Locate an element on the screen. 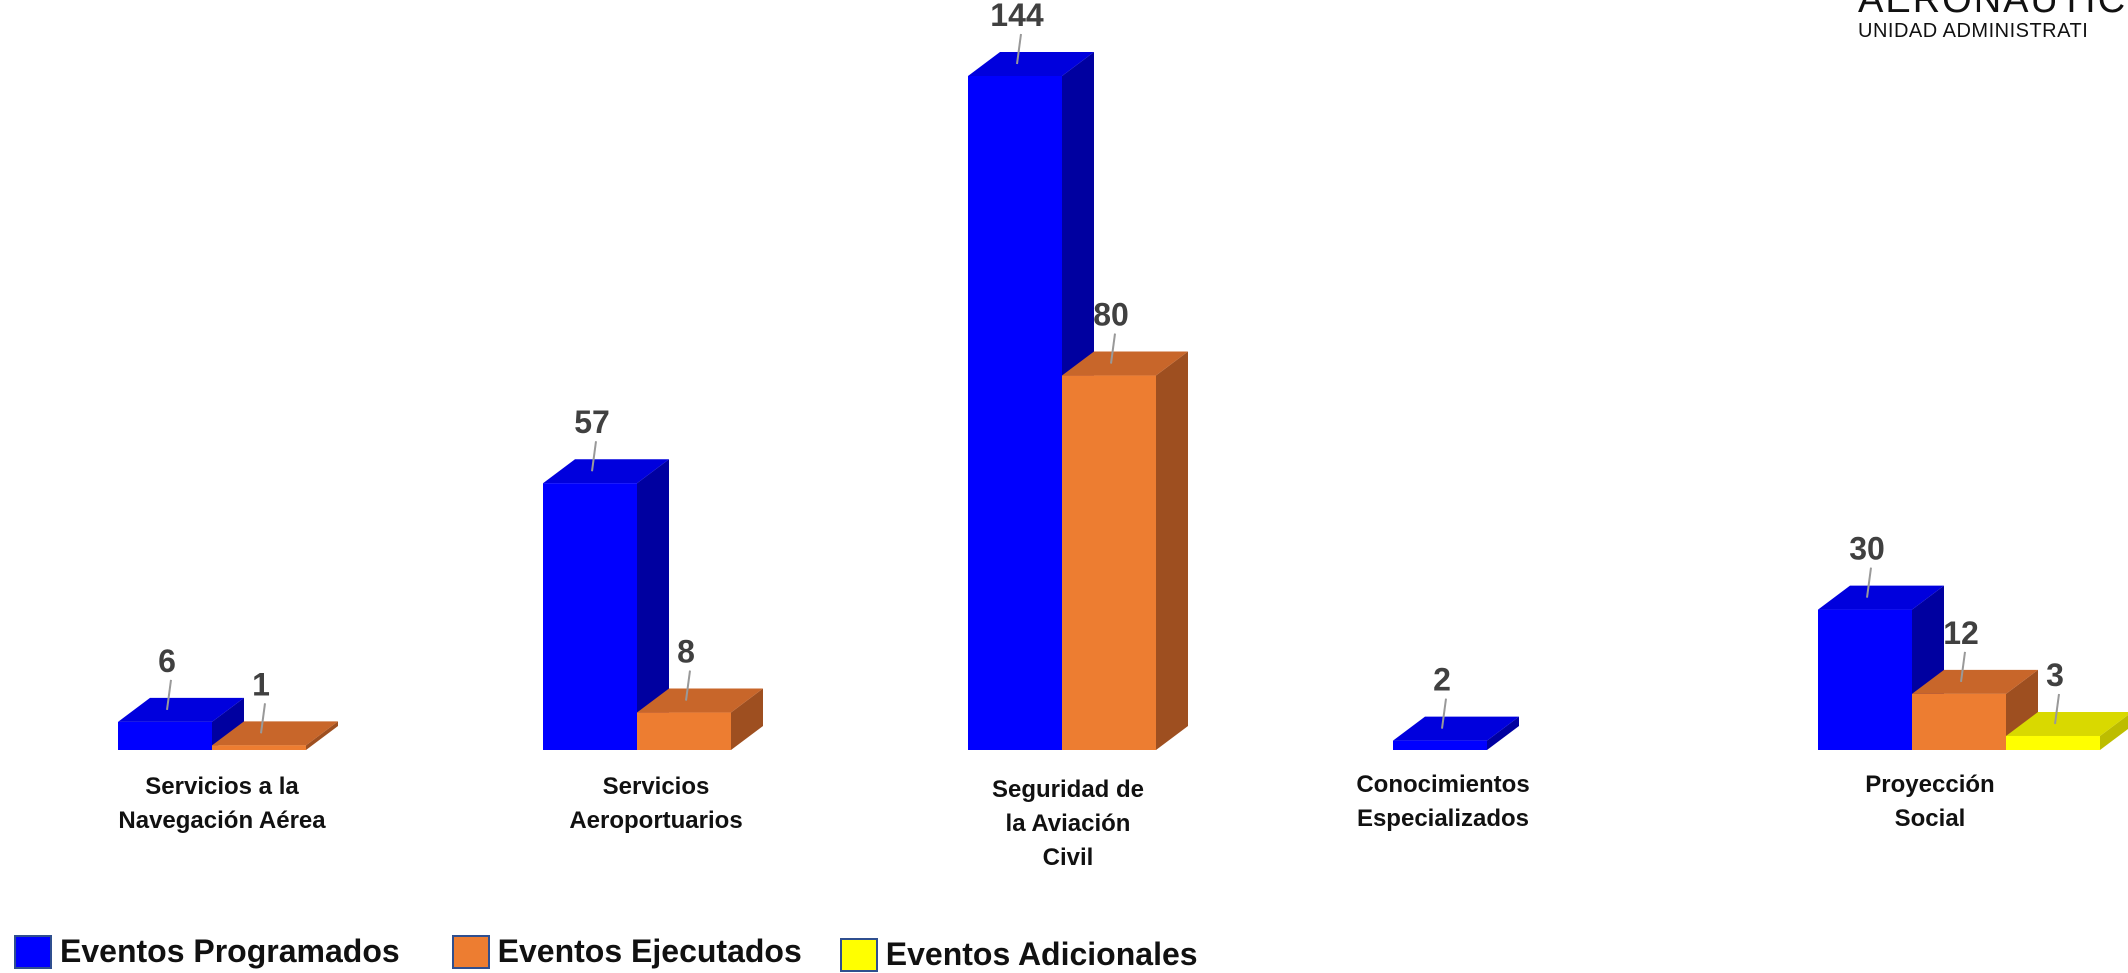 Image resolution: width=2128 pixels, height=973 pixels. category-label: Servicios Aeroportuarios is located at coordinates (656, 804).